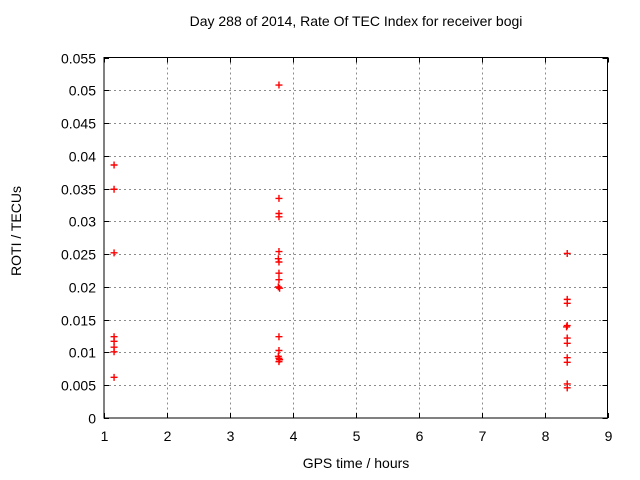 This screenshot has height=480, width=640. Describe the element at coordinates (82, 91) in the screenshot. I see `y-tick-label: 0.05` at that location.